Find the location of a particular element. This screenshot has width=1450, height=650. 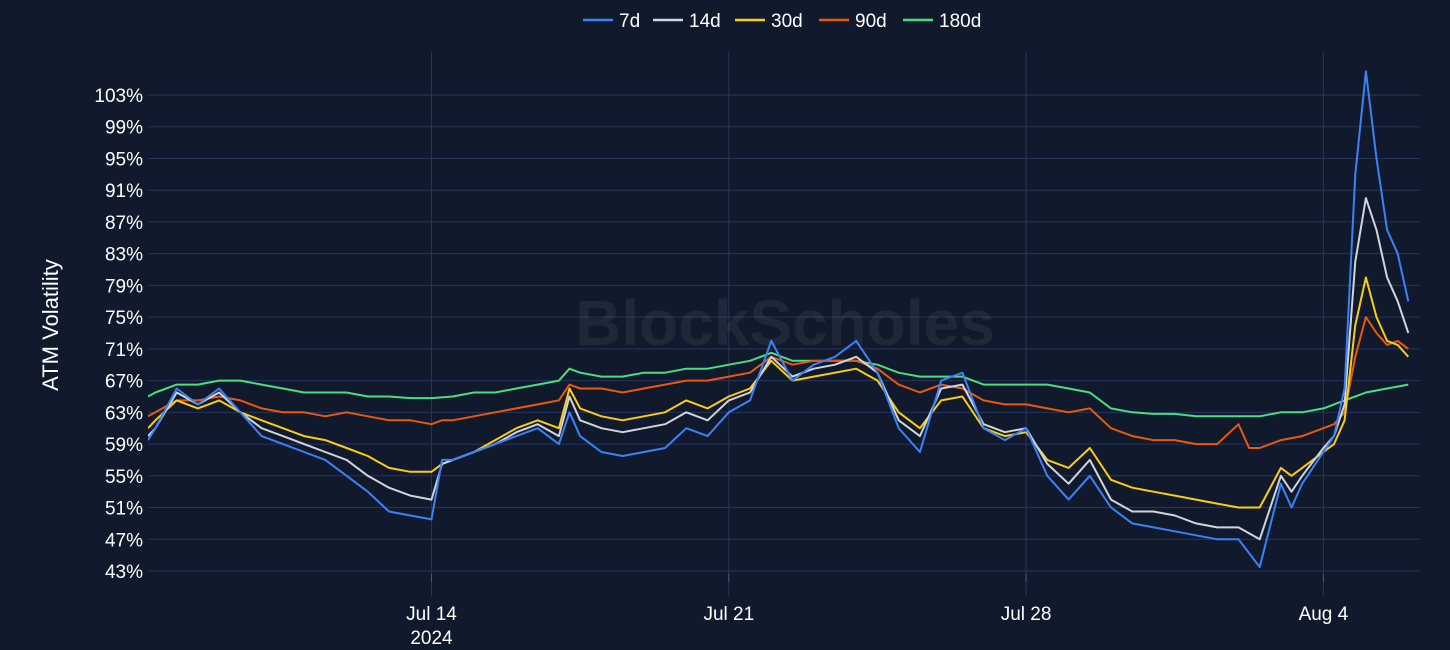

y-tick-label: 83% is located at coordinates (124, 255).